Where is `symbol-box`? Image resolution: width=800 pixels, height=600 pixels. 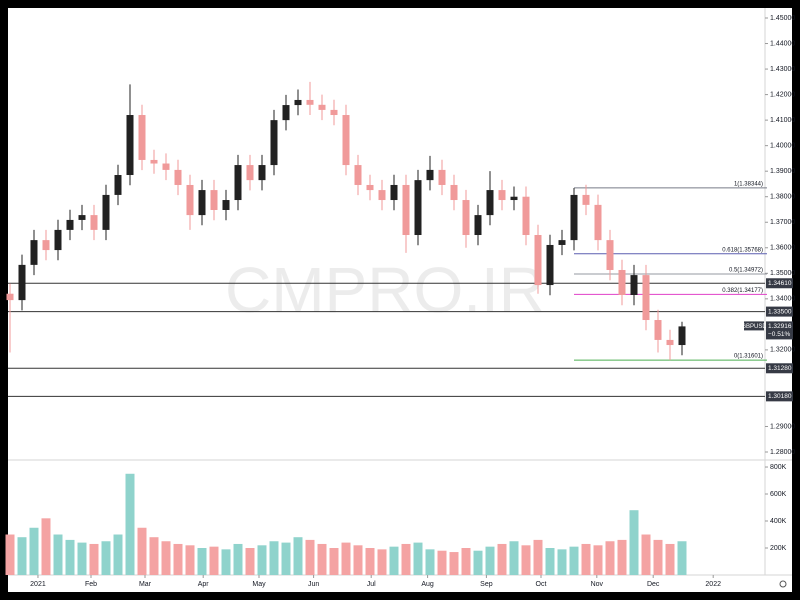
symbol-box is located at coordinates (754, 326).